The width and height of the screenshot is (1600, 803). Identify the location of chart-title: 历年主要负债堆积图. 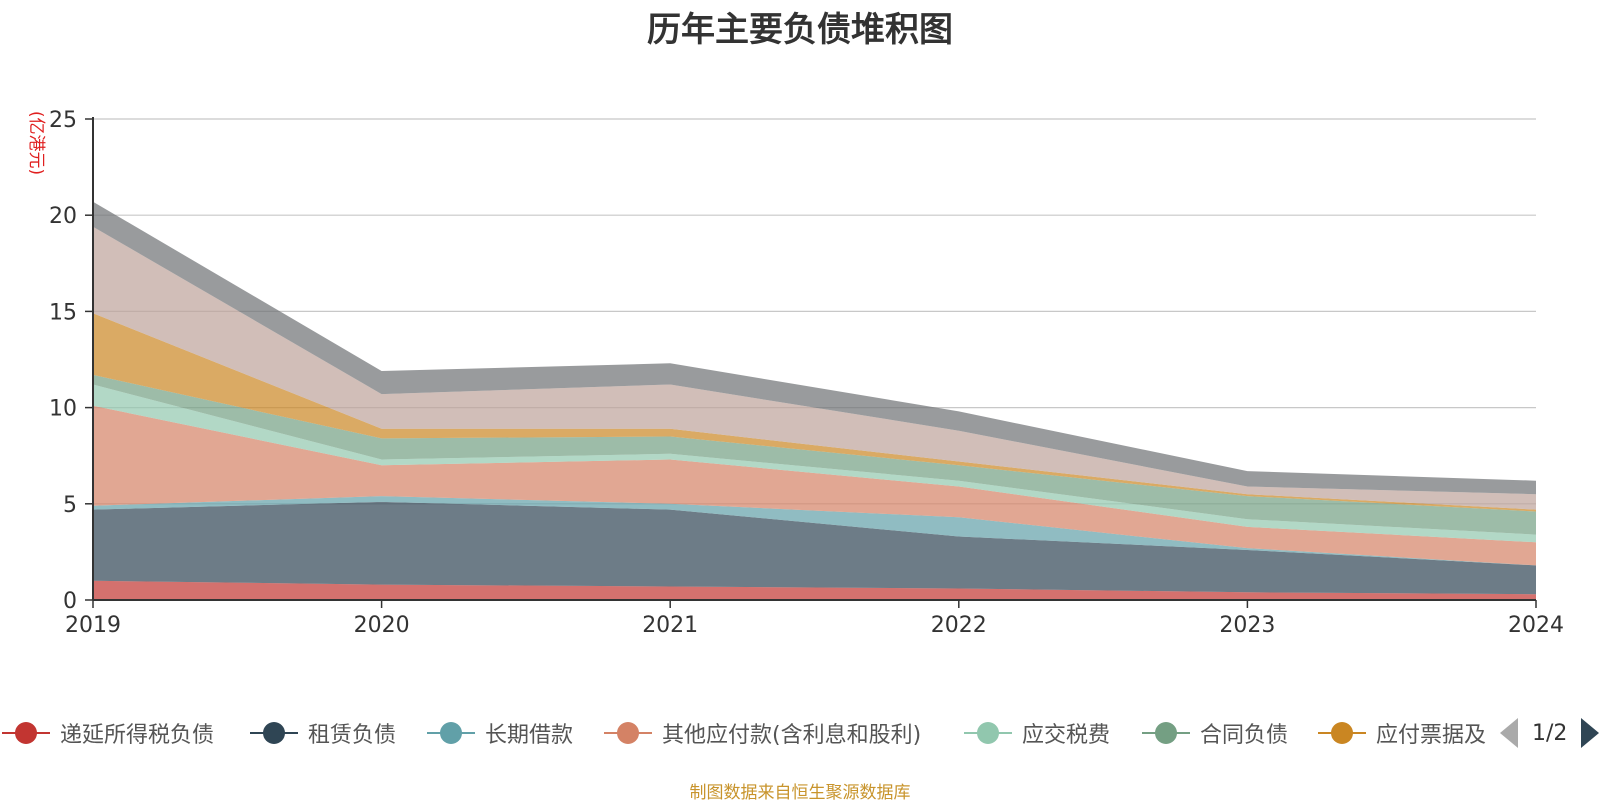
(800, 30).